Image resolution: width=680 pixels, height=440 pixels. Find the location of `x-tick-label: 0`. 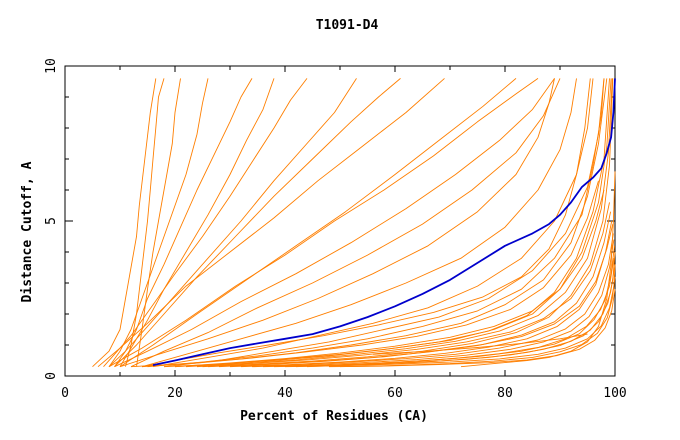

x-tick-label: 0 is located at coordinates (65, 393).